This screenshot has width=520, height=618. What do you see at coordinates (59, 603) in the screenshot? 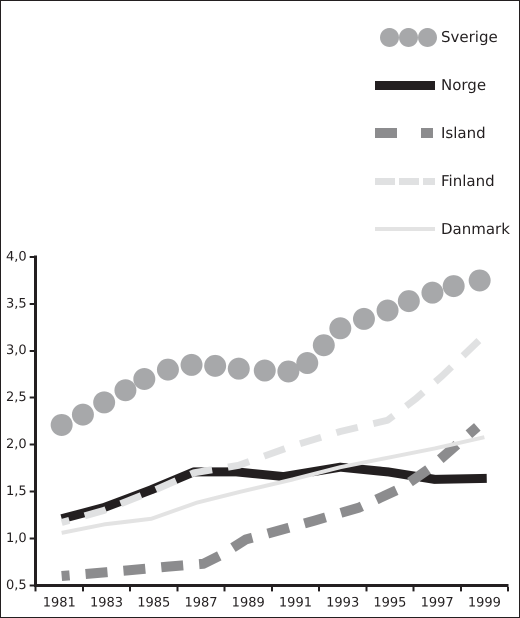
I see `x-tick-label: 1981` at bounding box center [59, 603].